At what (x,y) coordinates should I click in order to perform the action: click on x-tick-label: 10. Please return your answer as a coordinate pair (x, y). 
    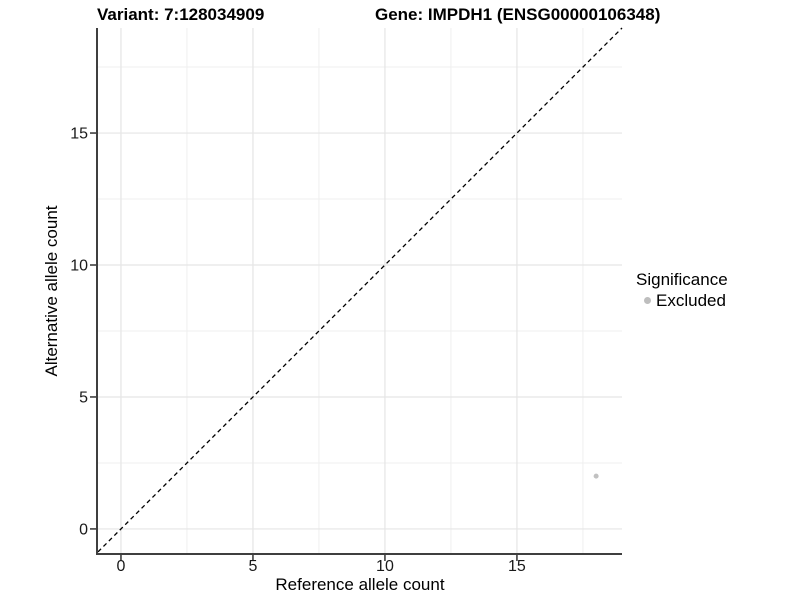
    Looking at the image, I should click on (385, 566).